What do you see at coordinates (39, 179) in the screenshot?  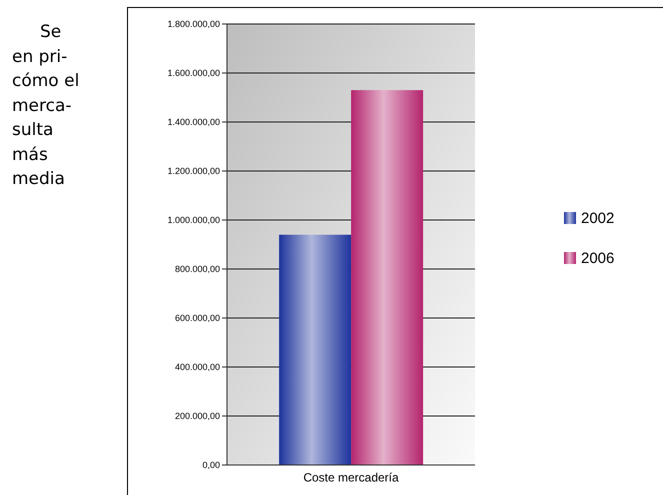 I see `text: media` at bounding box center [39, 179].